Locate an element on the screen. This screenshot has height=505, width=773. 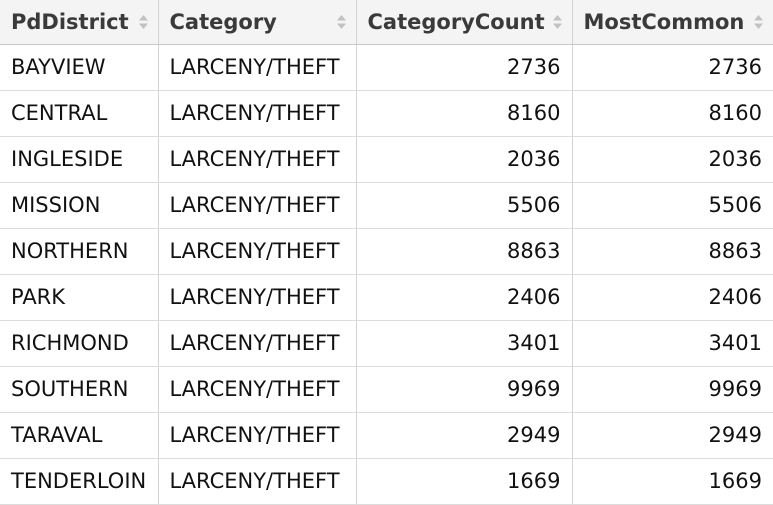
table-row: TENDERLOIN LARCENY/THEFT 1669 1669 is located at coordinates (386, 481).